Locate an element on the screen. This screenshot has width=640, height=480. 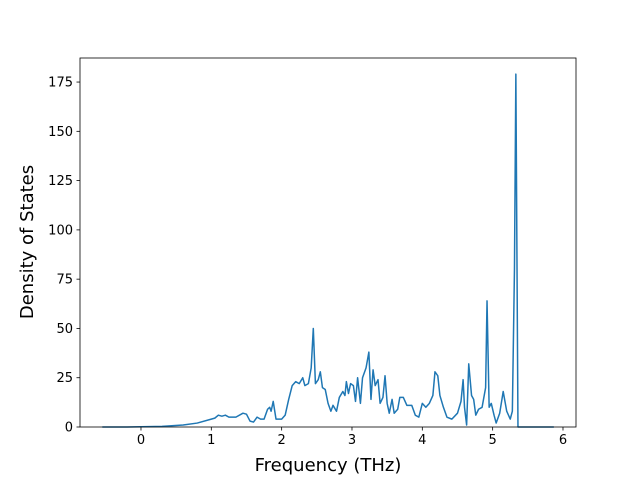
x-tick-label: 1 is located at coordinates (211, 440).